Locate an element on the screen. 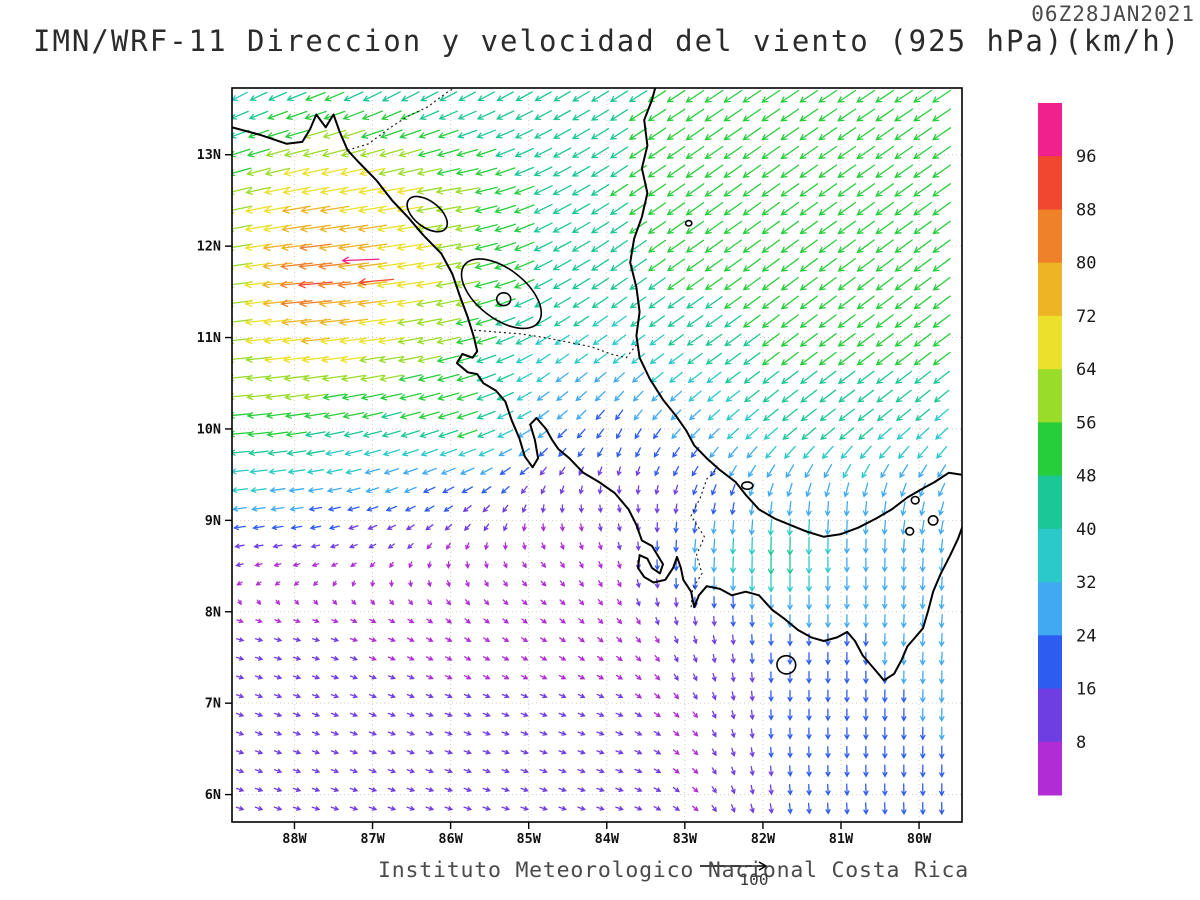  bocas-islands is located at coordinates (747, 486).